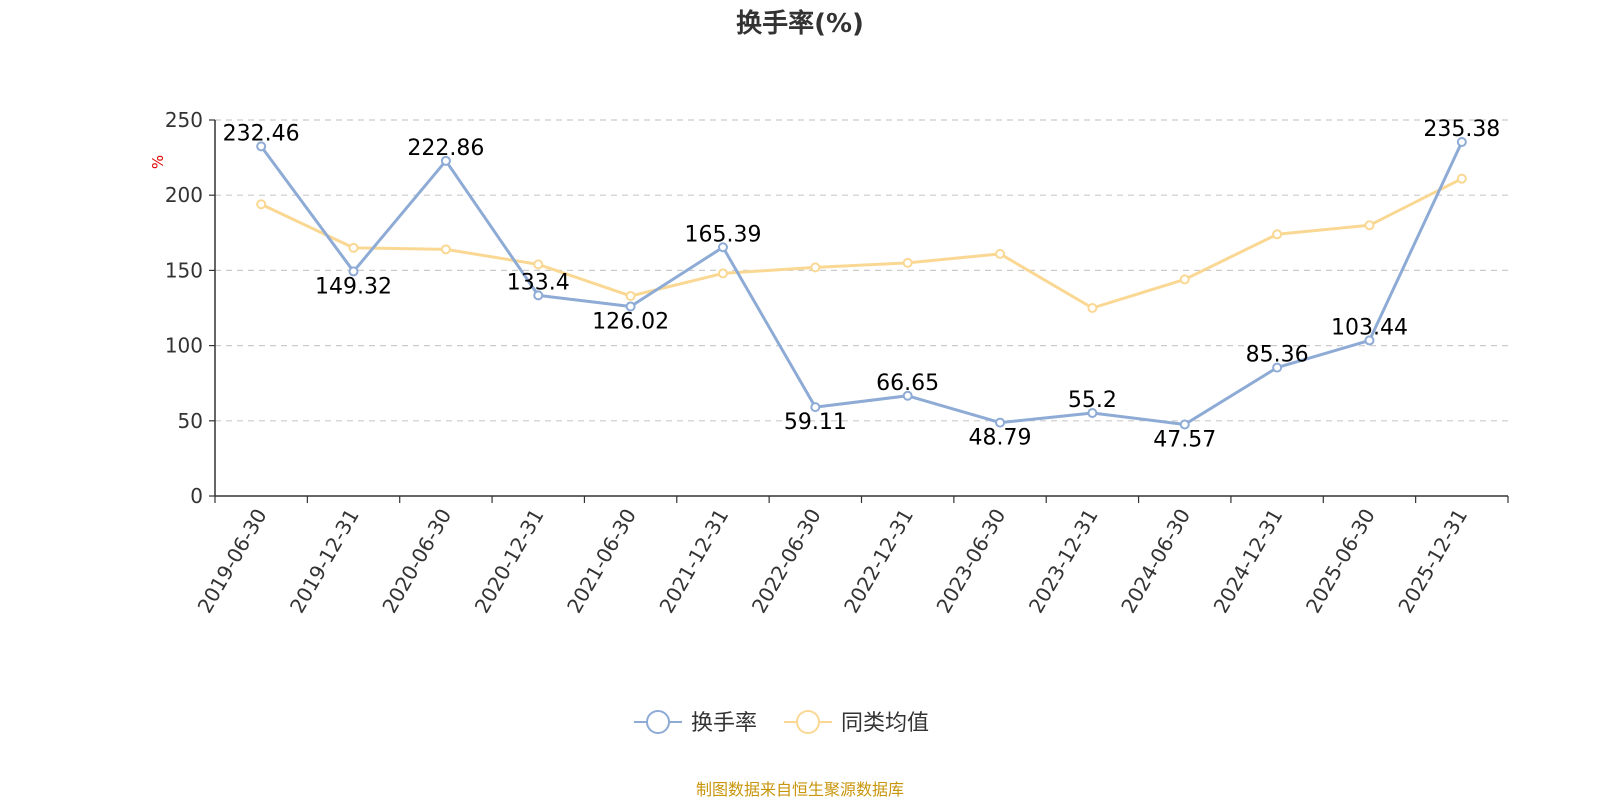 The height and width of the screenshot is (800, 1600). Describe the element at coordinates (184, 270) in the screenshot. I see `y-tick-label: 150` at that location.